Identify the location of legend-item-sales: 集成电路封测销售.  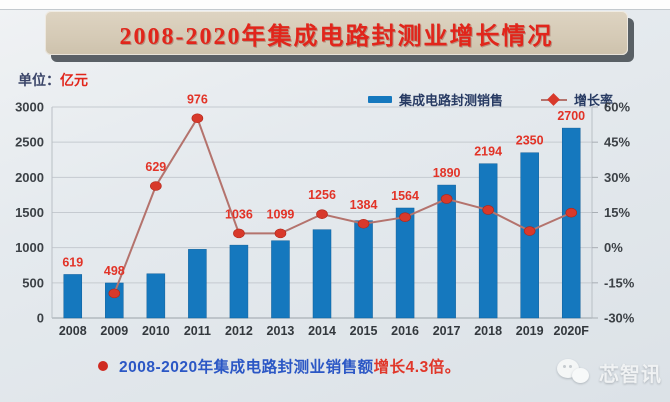
(435, 99).